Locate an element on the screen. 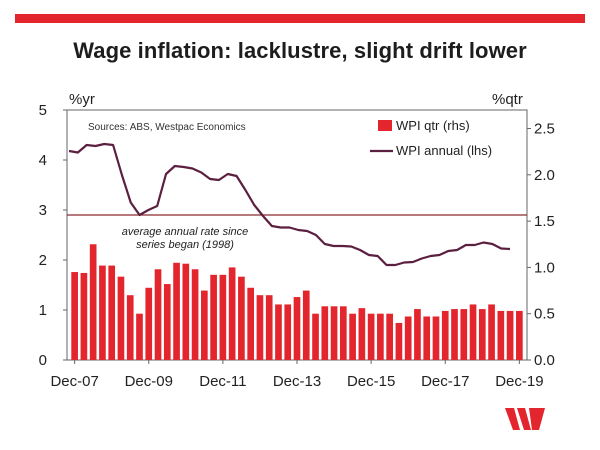 This screenshot has height=450, width=600. top-accent-bar is located at coordinates (300, 18).